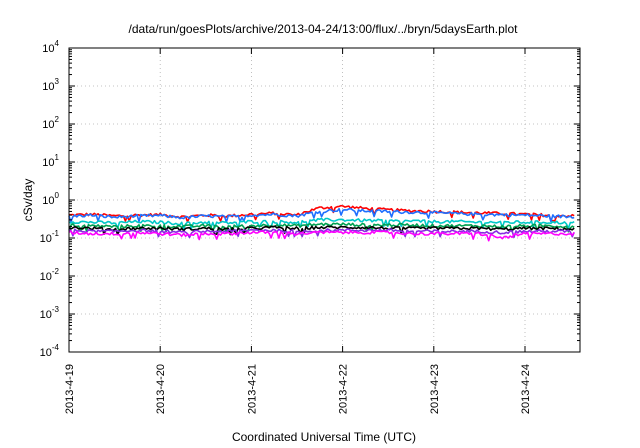 The width and height of the screenshot is (640, 448). I want to click on y-tick-label: 10², so click(50, 123).